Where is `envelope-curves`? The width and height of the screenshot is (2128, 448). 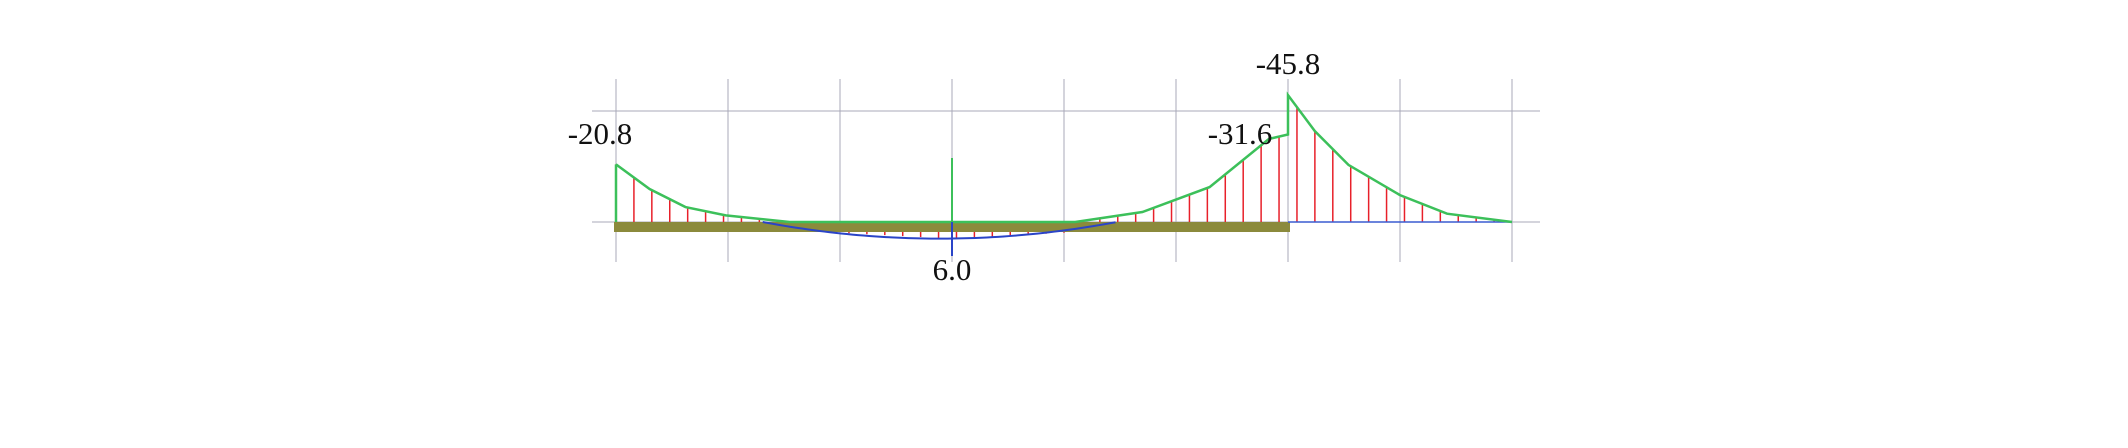
envelope-curves is located at coordinates (1063, 165).